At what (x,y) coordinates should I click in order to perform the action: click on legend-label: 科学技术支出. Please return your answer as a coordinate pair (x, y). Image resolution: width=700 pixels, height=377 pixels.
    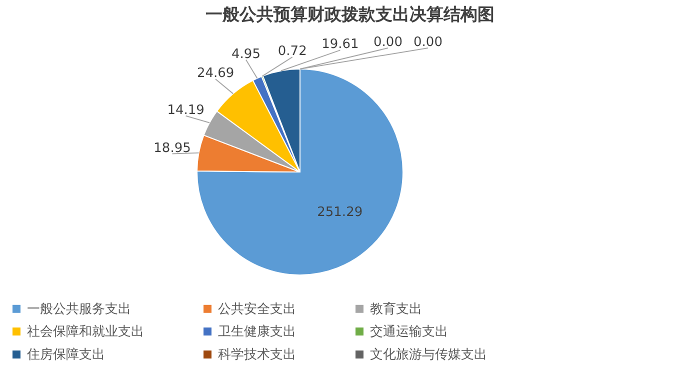
    Looking at the image, I should click on (257, 355).